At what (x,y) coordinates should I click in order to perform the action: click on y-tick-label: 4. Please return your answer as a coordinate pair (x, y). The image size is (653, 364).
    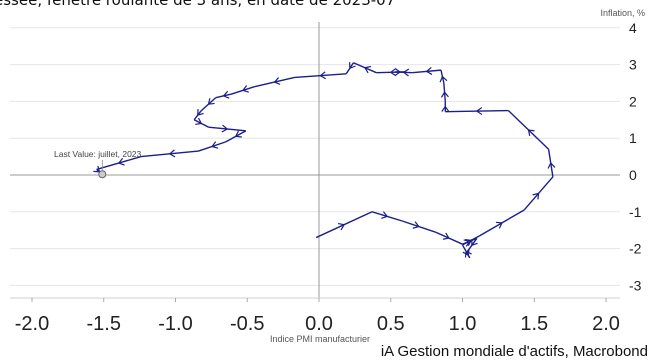
    Looking at the image, I should click on (633, 28).